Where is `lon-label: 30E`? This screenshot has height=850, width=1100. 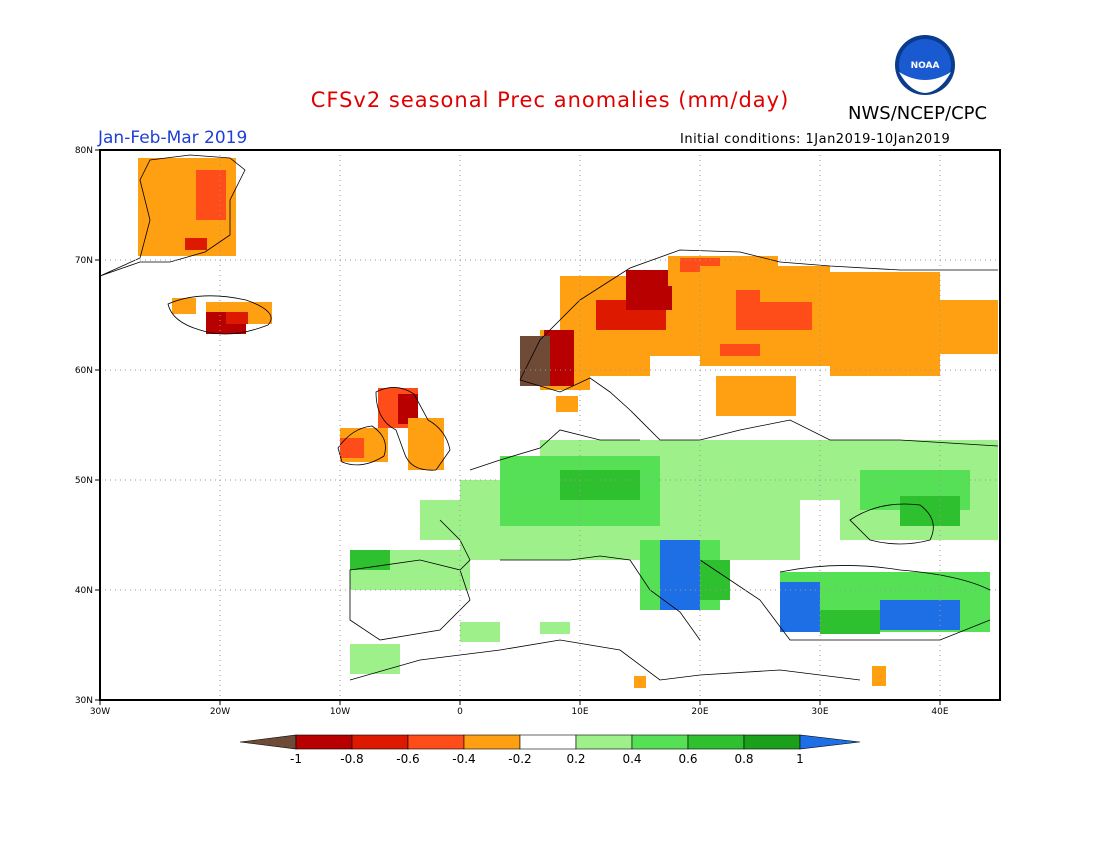
lon-label: 30E is located at coordinates (819, 712).